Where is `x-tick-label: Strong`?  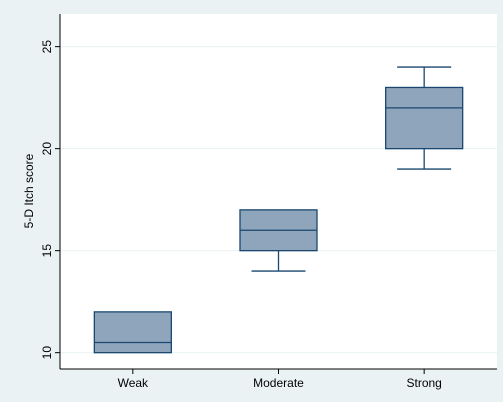 x-tick-label: Strong is located at coordinates (423, 383).